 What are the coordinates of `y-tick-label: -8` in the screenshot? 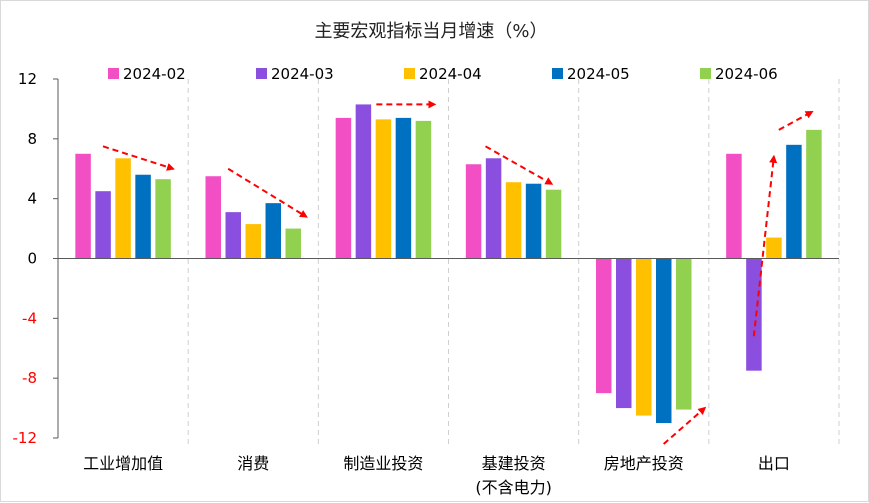 It's located at (29, 378).